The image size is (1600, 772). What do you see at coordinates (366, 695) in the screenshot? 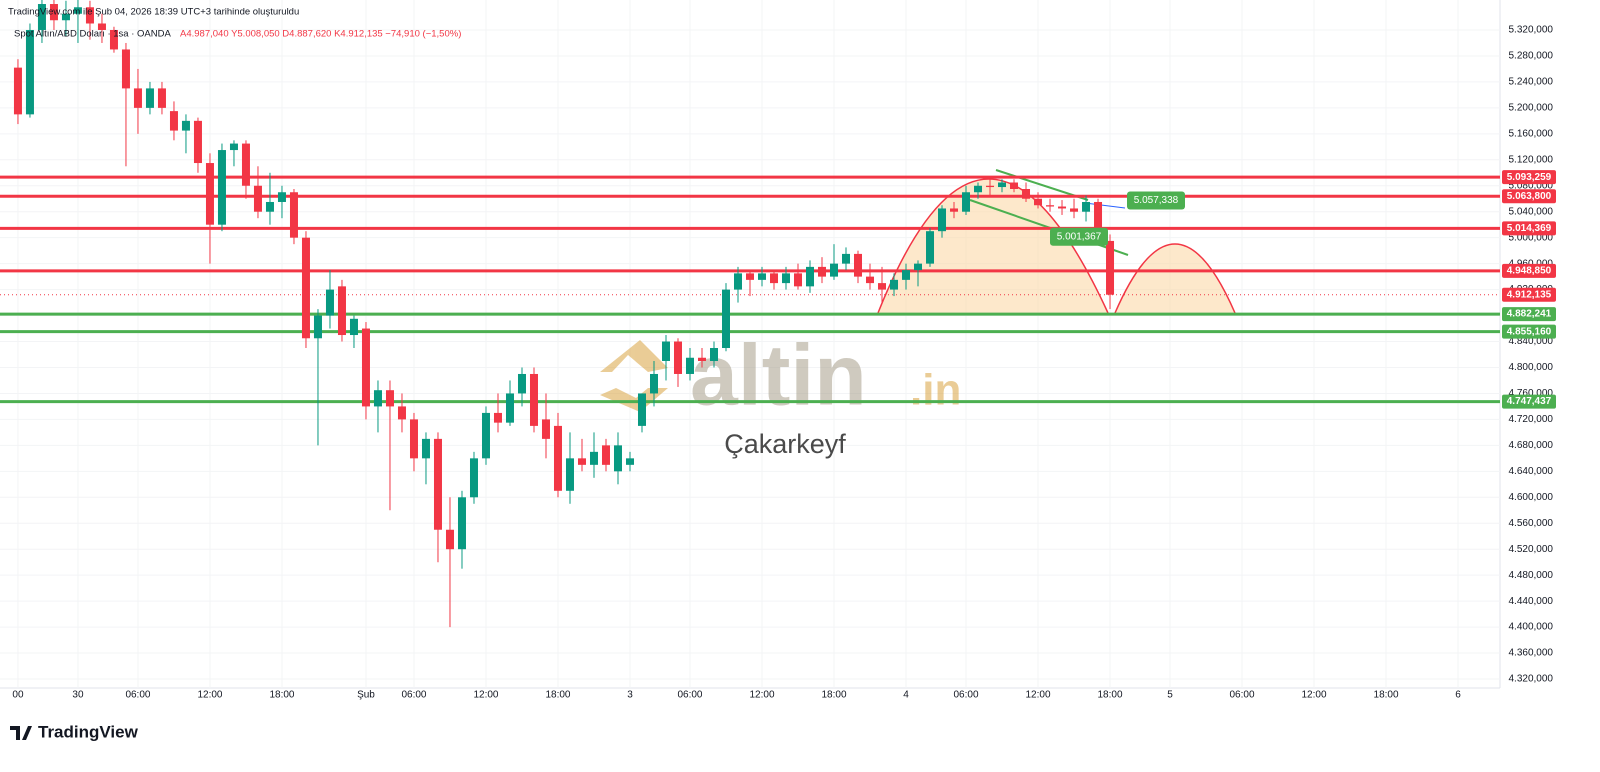
I see `x-tick-label: Şub` at bounding box center [366, 695].